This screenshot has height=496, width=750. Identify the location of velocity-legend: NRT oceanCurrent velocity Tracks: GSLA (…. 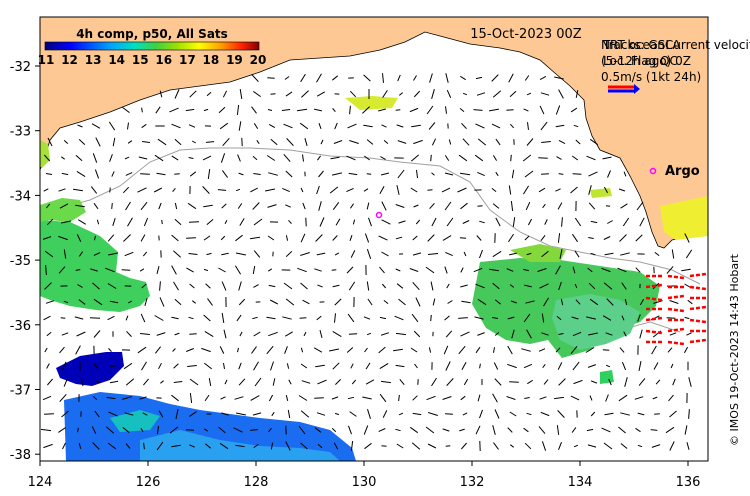
(675, 66).